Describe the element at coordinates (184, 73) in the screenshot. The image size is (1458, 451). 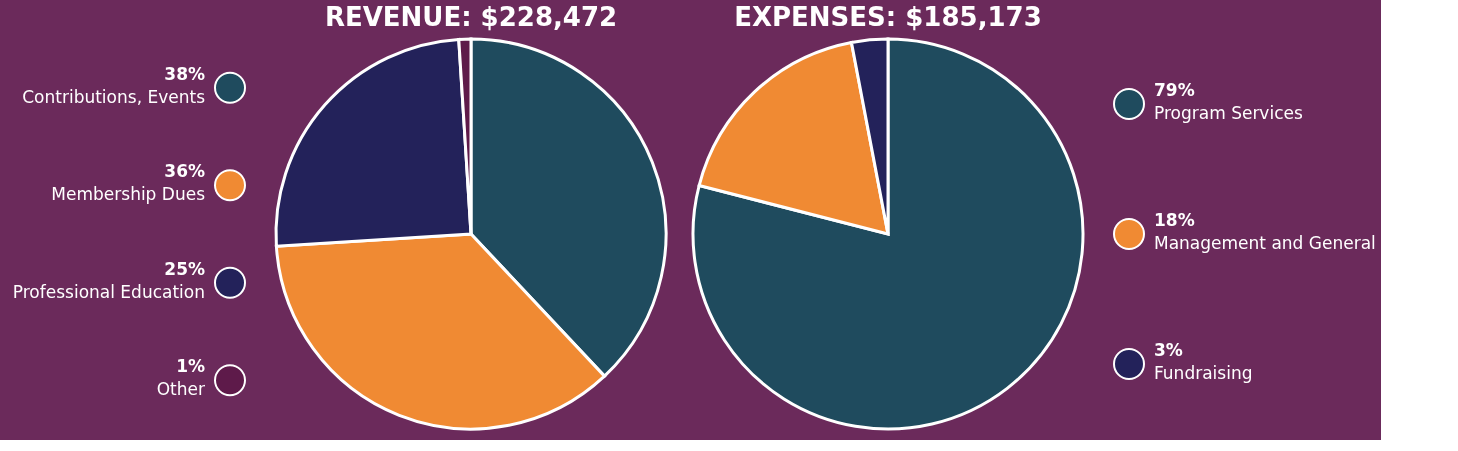
I see `data-label: 38%` at that location.